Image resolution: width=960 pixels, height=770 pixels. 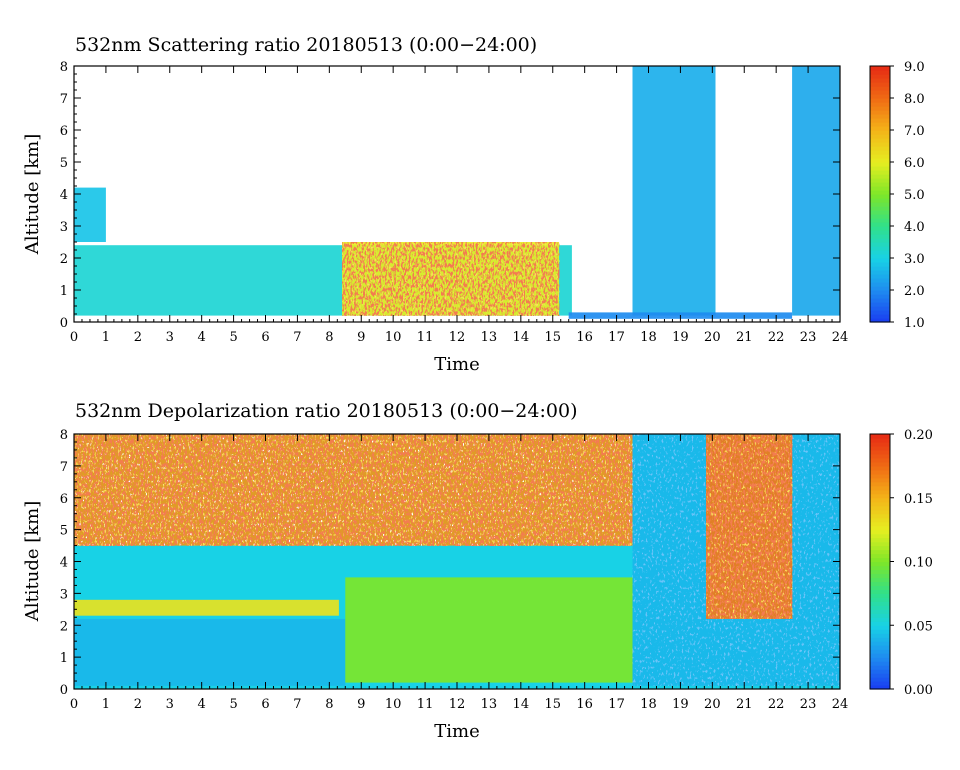 What do you see at coordinates (918, 563) in the screenshot?
I see `colorbar-tick-label: 0.10` at bounding box center [918, 563].